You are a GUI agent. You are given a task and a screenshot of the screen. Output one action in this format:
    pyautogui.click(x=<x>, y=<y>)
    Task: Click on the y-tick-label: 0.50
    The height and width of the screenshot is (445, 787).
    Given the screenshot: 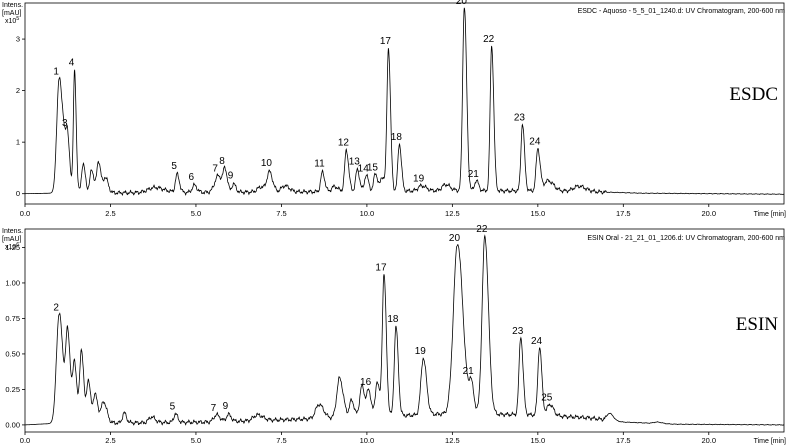 What is the action you would take?
    pyautogui.click(x=12, y=353)
    